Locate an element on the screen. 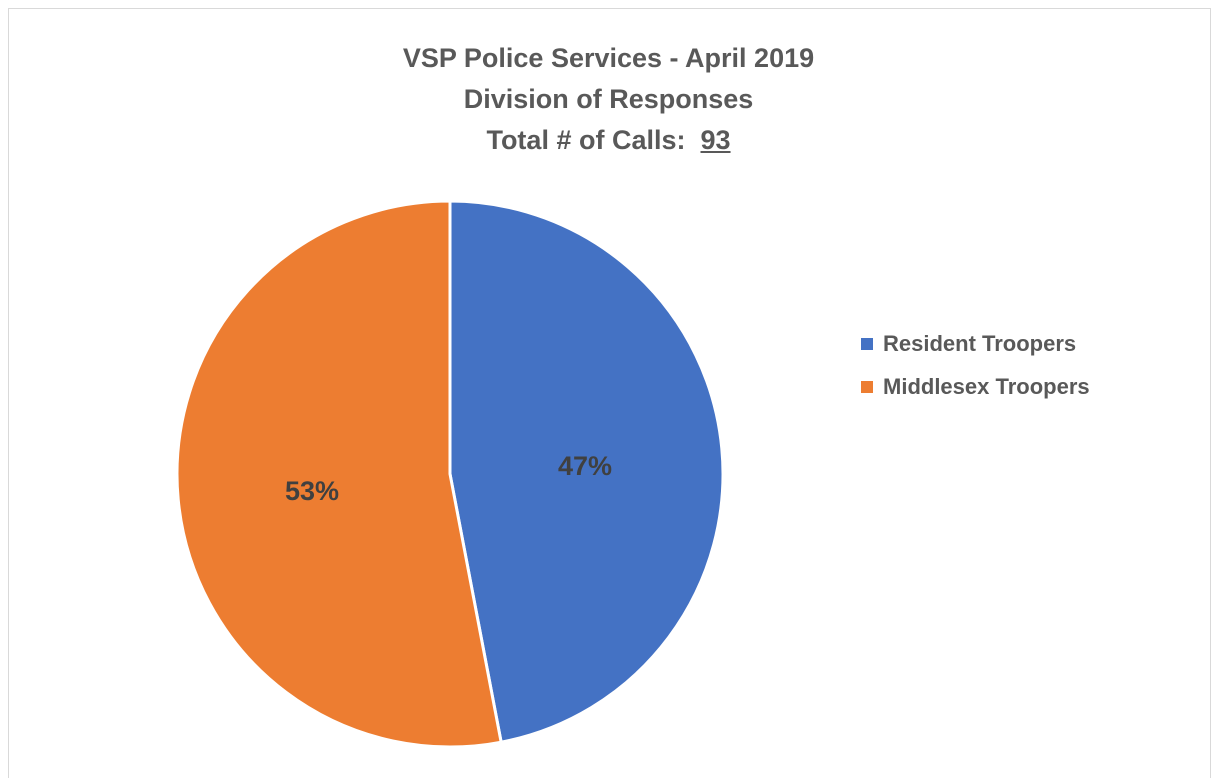 Image resolution: width=1217 pixels, height=778 pixels. legend-swatch-middlesex-troopers is located at coordinates (867, 387).